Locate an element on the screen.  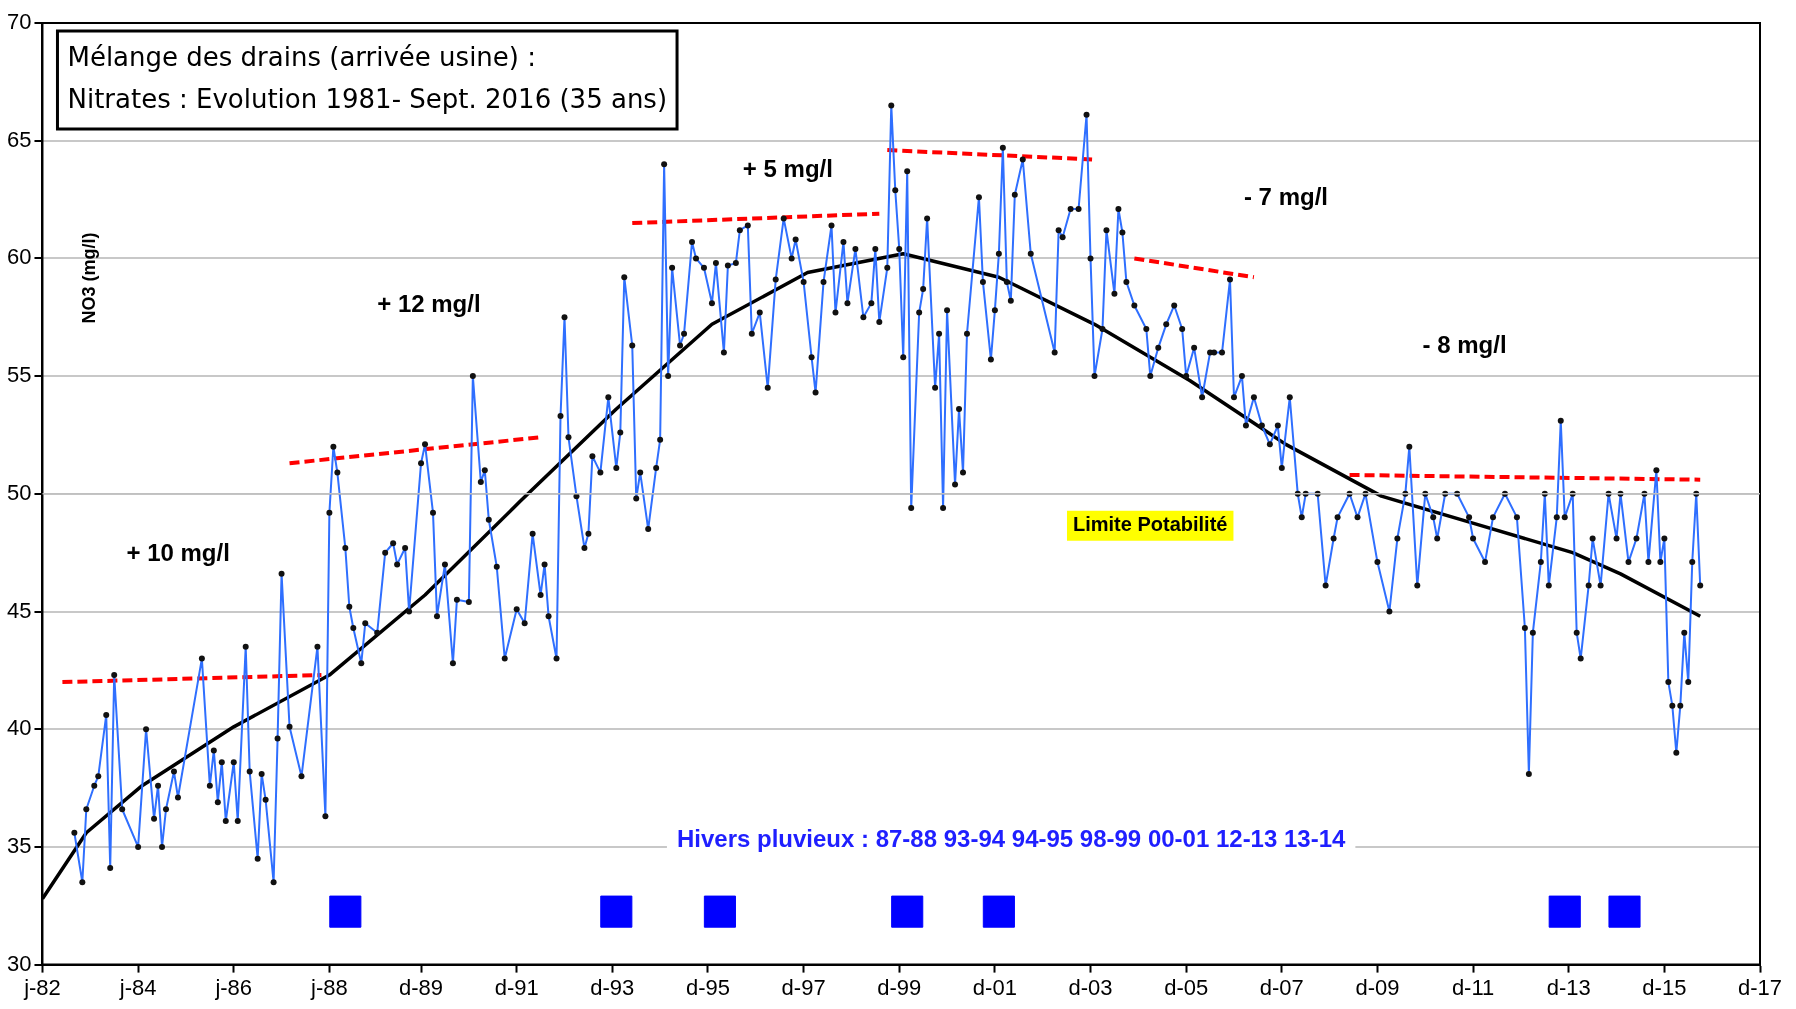
y-tick-label: 70 is located at coordinates (19, 22).